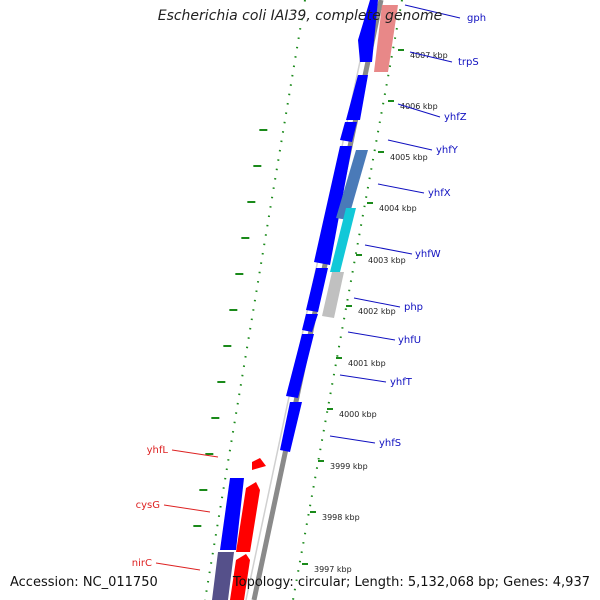  What do you see at coordinates (476, 18) in the screenshot?
I see `gene-label-gph: gph` at bounding box center [476, 18].